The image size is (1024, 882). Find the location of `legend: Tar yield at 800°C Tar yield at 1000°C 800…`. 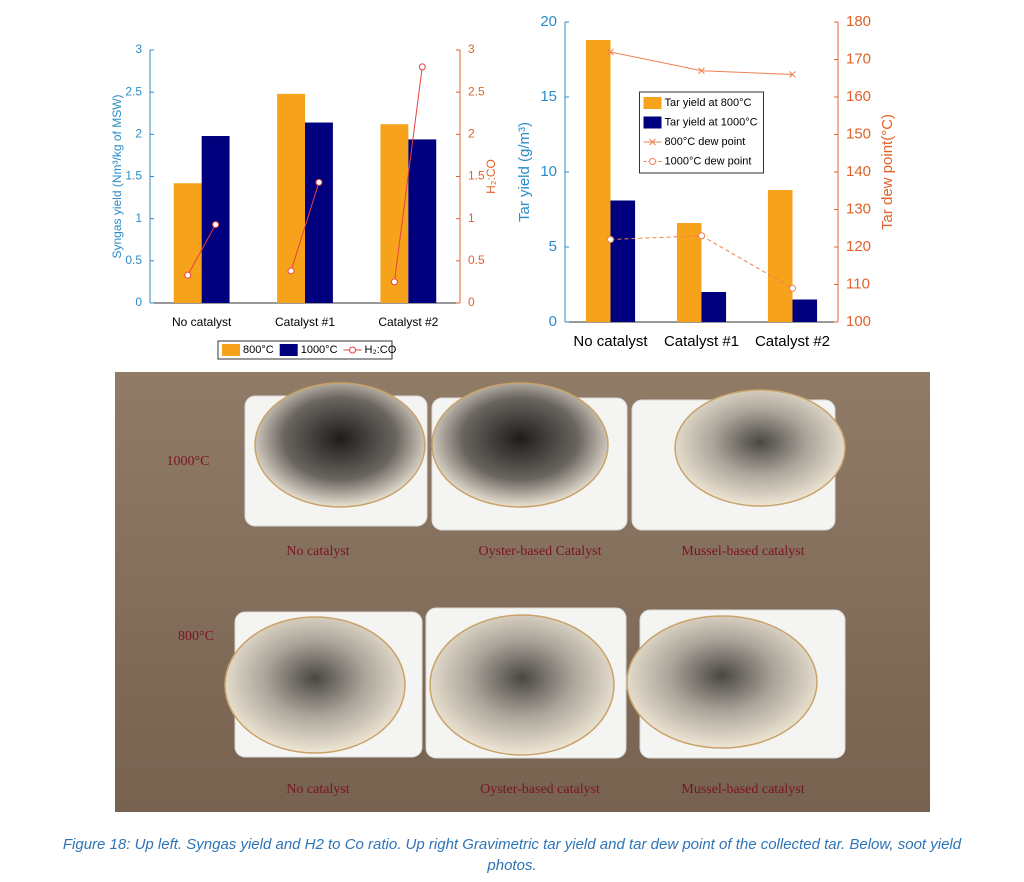

legend: Tar yield at 800°C Tar yield at 1000°C 800… is located at coordinates (701, 132).